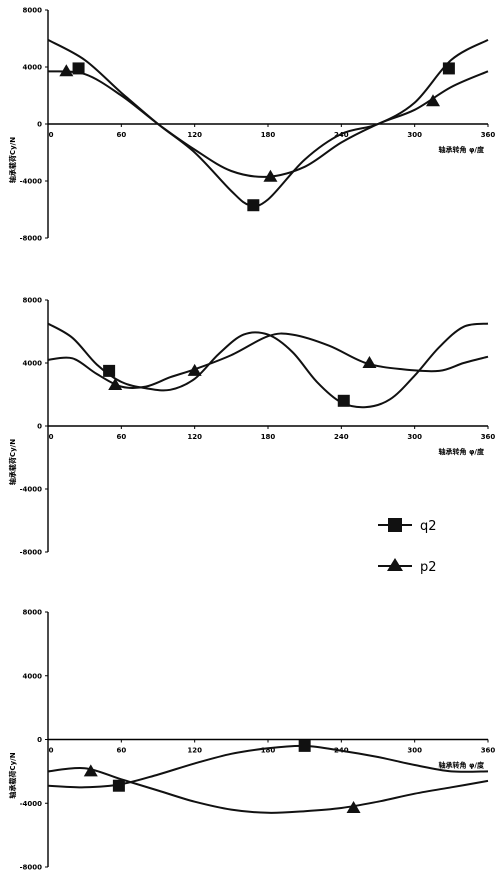  Describe the element at coordinates (341, 437) in the screenshot. I see `x-tick-label: 240` at that location.